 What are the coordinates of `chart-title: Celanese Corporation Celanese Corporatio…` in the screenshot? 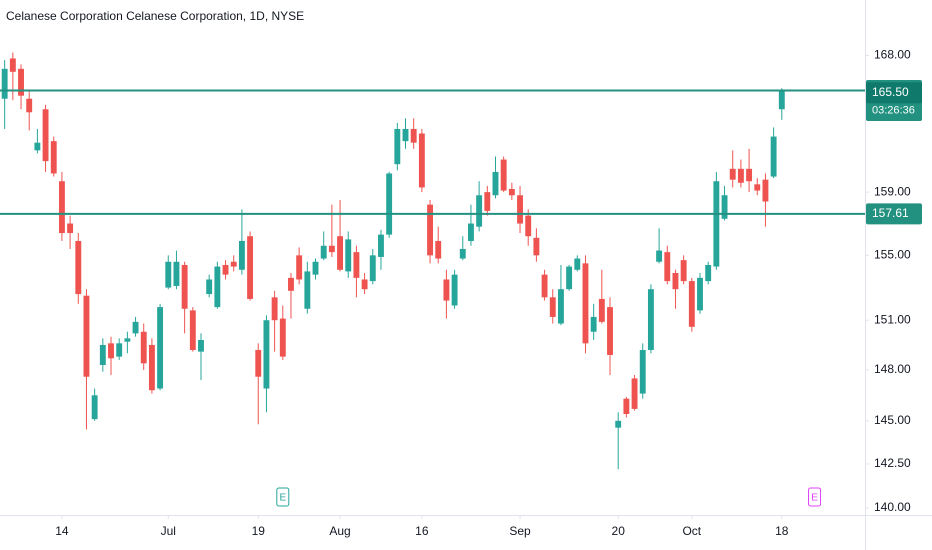 It's located at (155, 16).